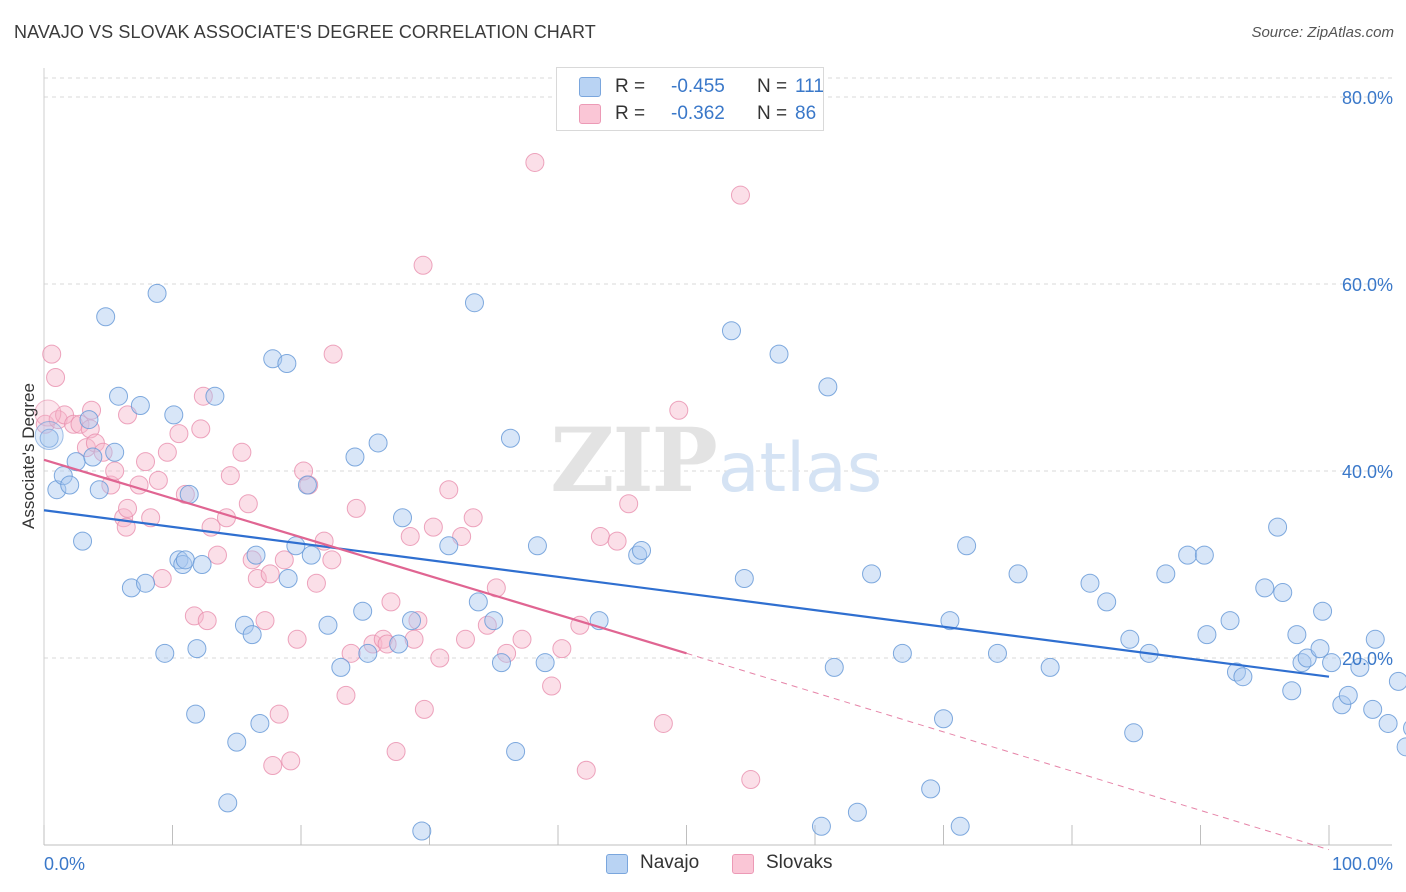 This screenshot has height=892, width=1406. Describe the element at coordinates (64, 864) in the screenshot. I see `x-tick-label-min: 0.0%` at that location.